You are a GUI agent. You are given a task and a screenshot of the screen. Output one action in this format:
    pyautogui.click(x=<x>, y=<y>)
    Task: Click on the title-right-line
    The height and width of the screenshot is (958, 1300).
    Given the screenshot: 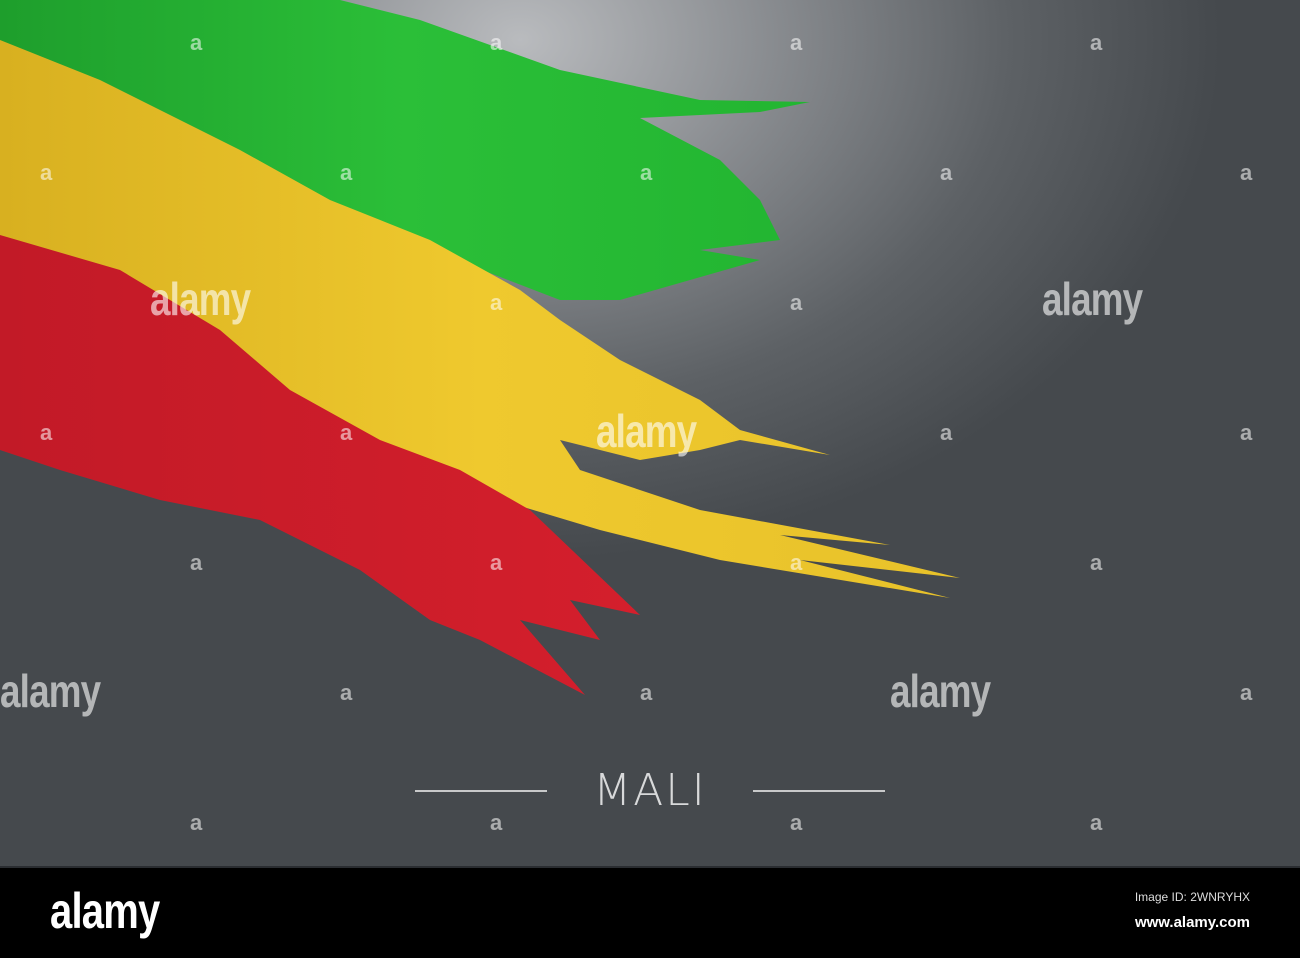 What is the action you would take?
    pyautogui.click(x=819, y=791)
    